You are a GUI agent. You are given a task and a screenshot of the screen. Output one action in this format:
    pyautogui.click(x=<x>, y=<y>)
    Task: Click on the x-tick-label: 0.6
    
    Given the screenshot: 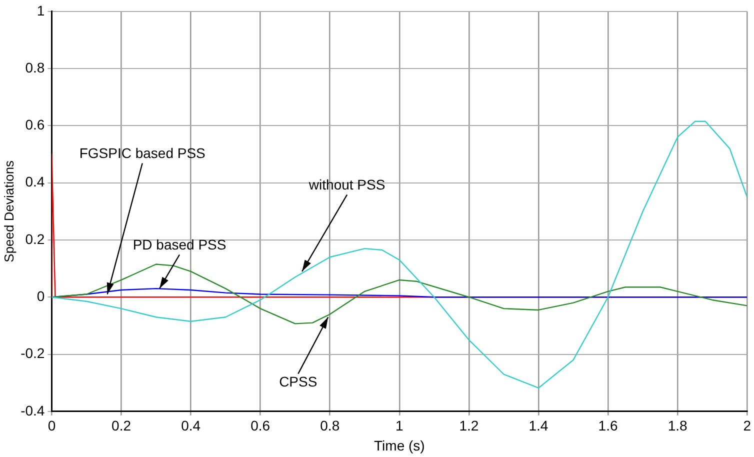 What is the action you would take?
    pyautogui.click(x=260, y=426)
    